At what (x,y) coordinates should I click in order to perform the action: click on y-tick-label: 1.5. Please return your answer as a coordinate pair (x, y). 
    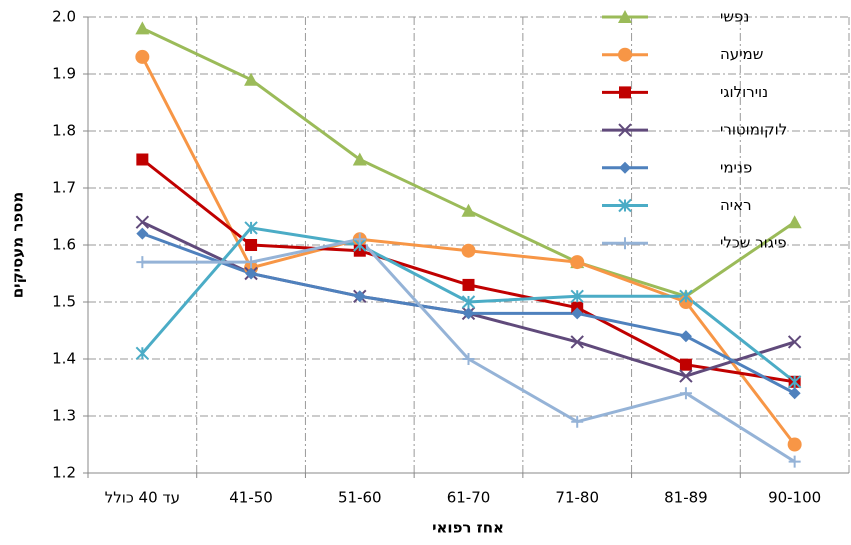
    Looking at the image, I should click on (64, 302).